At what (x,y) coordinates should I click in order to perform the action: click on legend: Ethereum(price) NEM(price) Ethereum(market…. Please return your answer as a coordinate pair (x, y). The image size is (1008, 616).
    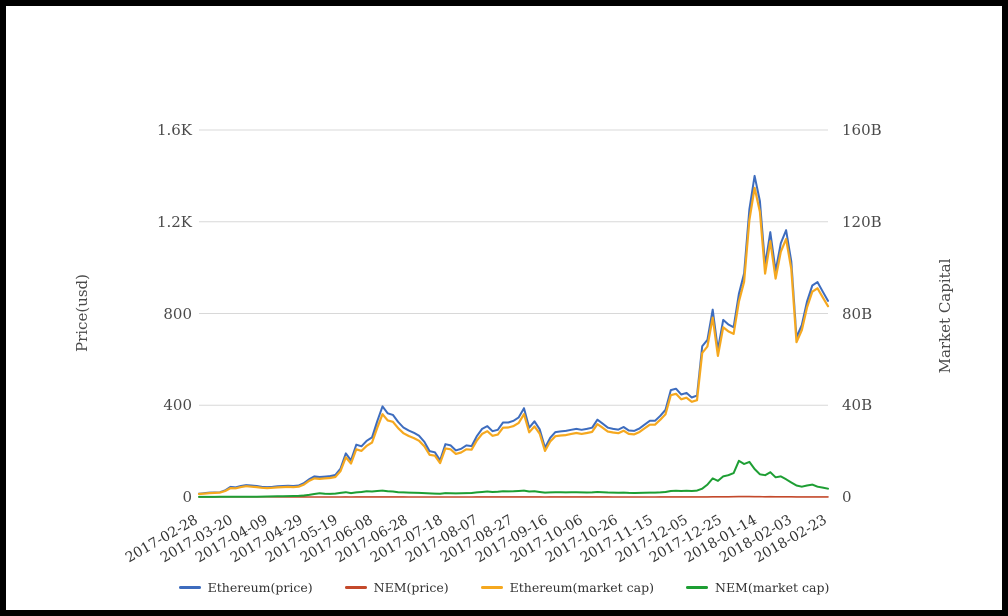
    Looking at the image, I should click on (504, 587).